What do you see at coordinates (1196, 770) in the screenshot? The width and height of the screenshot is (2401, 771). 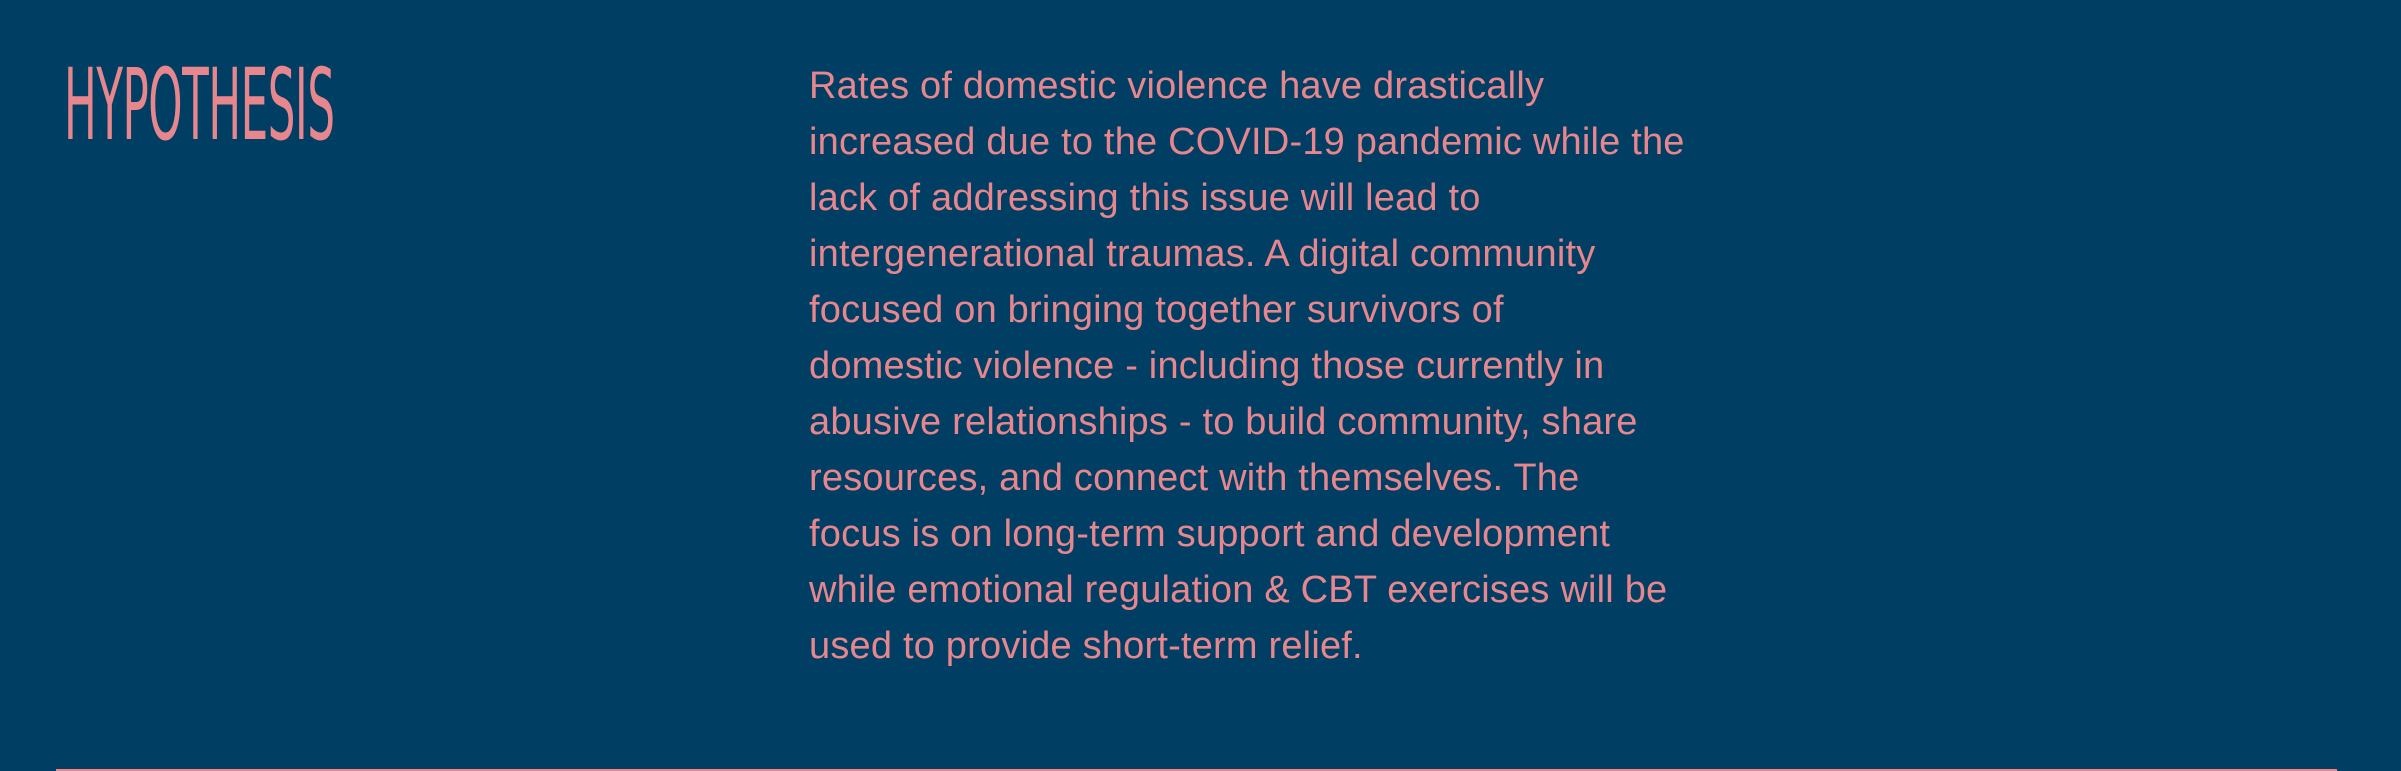 I see `section-divider` at bounding box center [1196, 770].